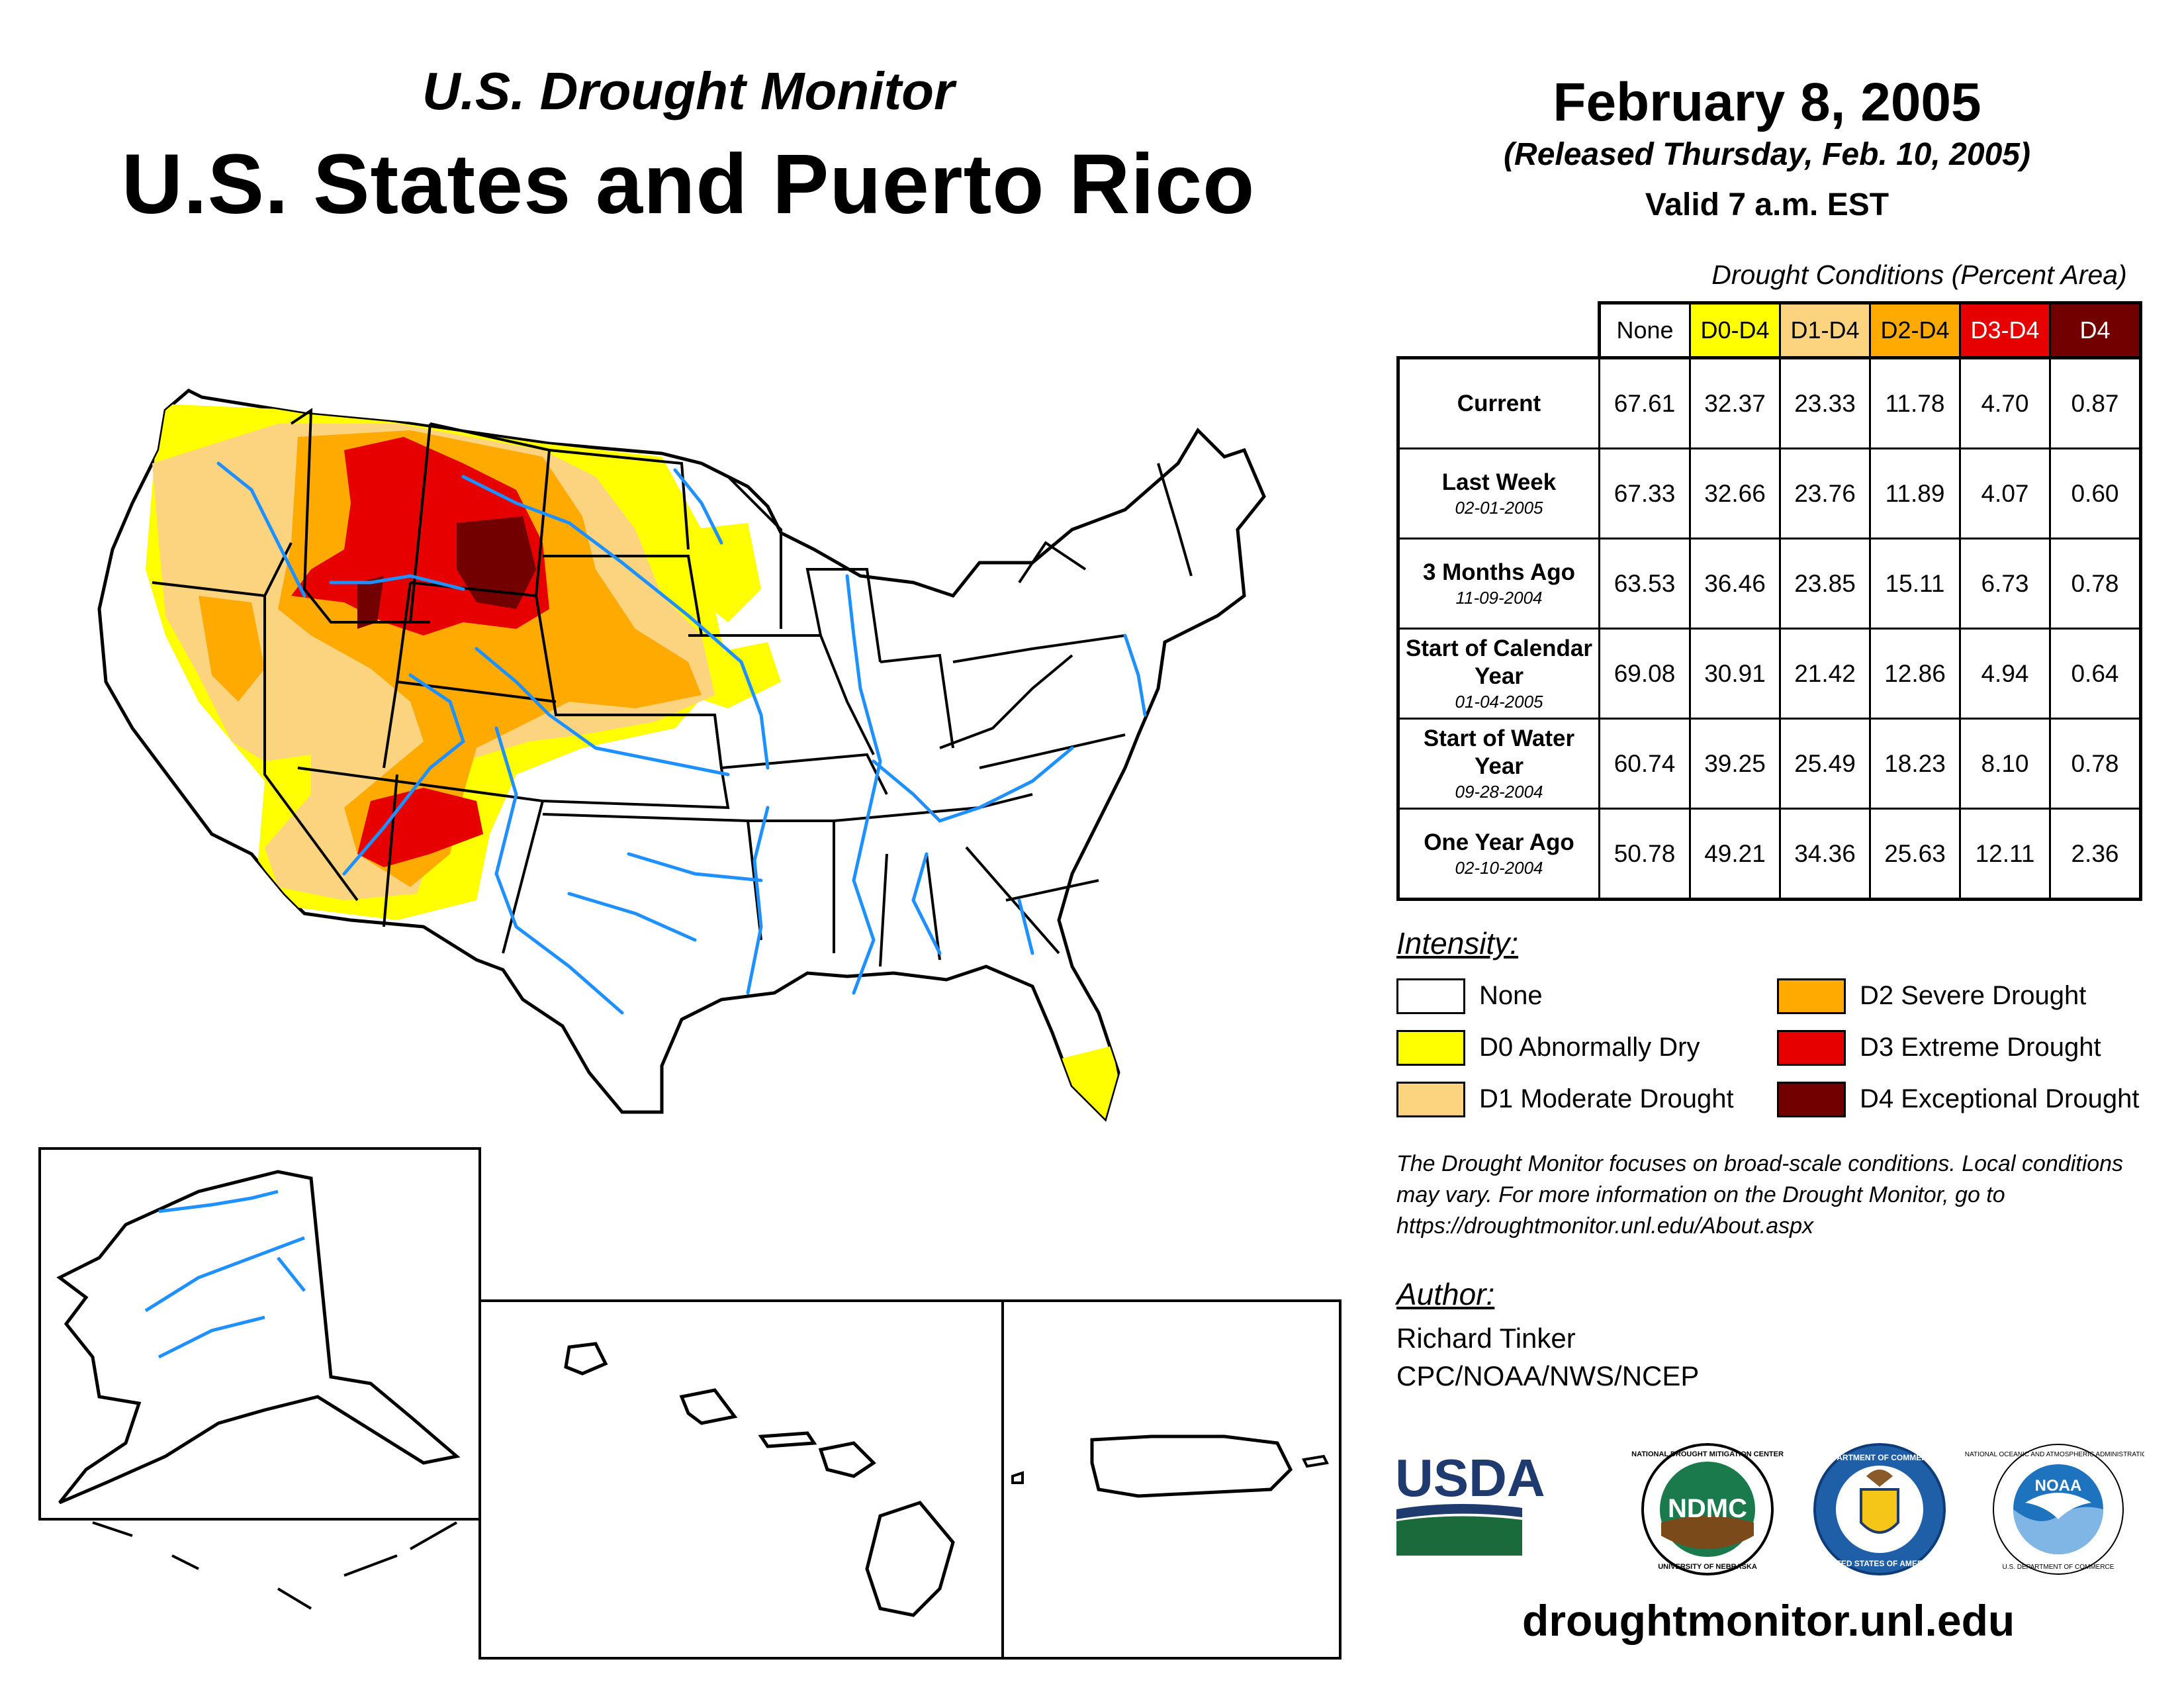 The height and width of the screenshot is (1688, 2184). I want to click on table-cell: 67.61, so click(1644, 402).